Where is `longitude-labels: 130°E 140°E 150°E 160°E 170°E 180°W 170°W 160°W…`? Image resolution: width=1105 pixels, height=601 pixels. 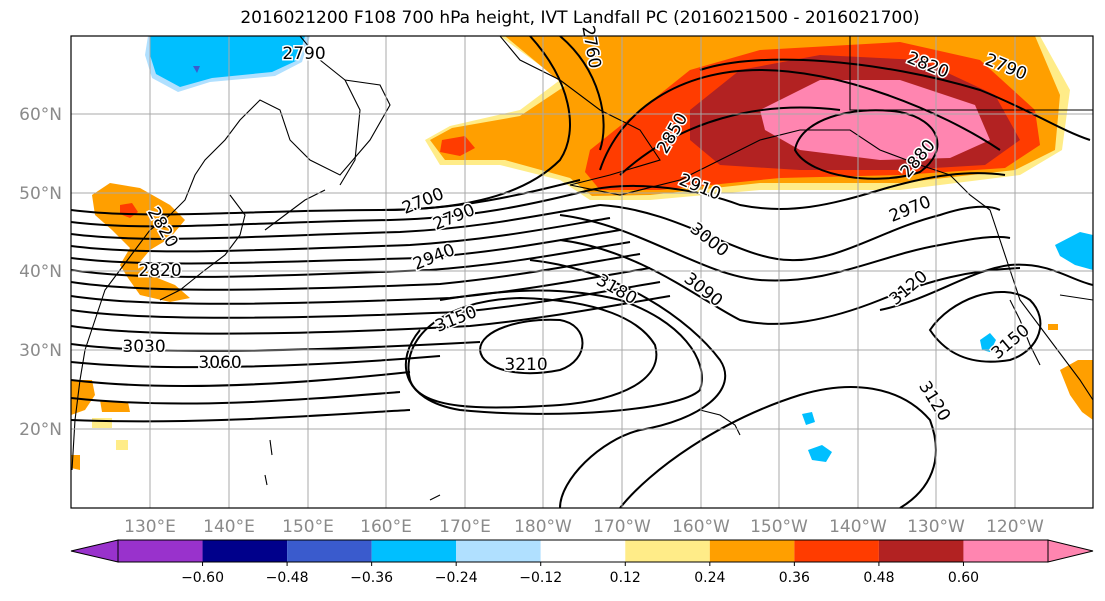 longitude-labels: 130°E 140°E 150°E 160°E 170°E 180°W 170°W 160°W… is located at coordinates (584, 527).